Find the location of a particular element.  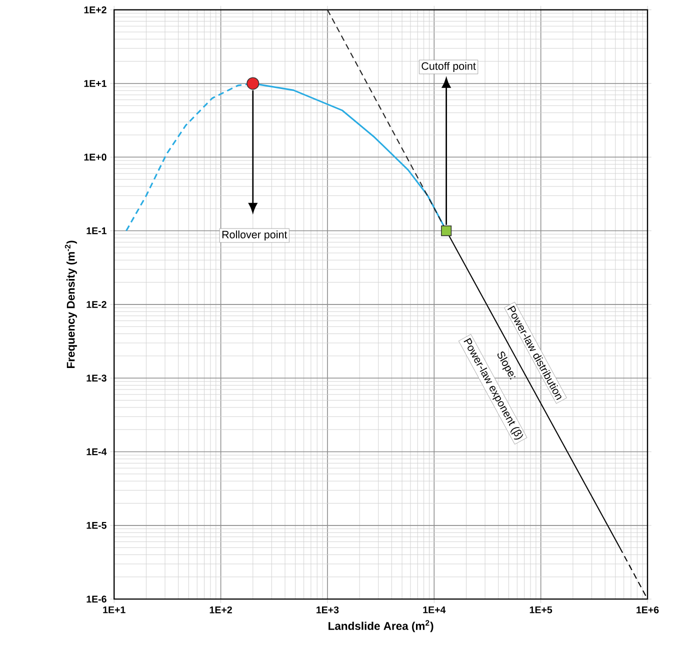

x-tick-label: 1E+3 is located at coordinates (327, 610).